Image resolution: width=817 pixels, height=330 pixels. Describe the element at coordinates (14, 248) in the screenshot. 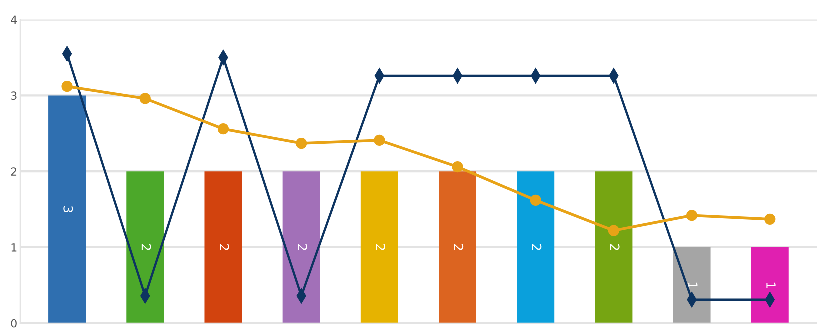

I see `y-tick-label: 1` at that location.